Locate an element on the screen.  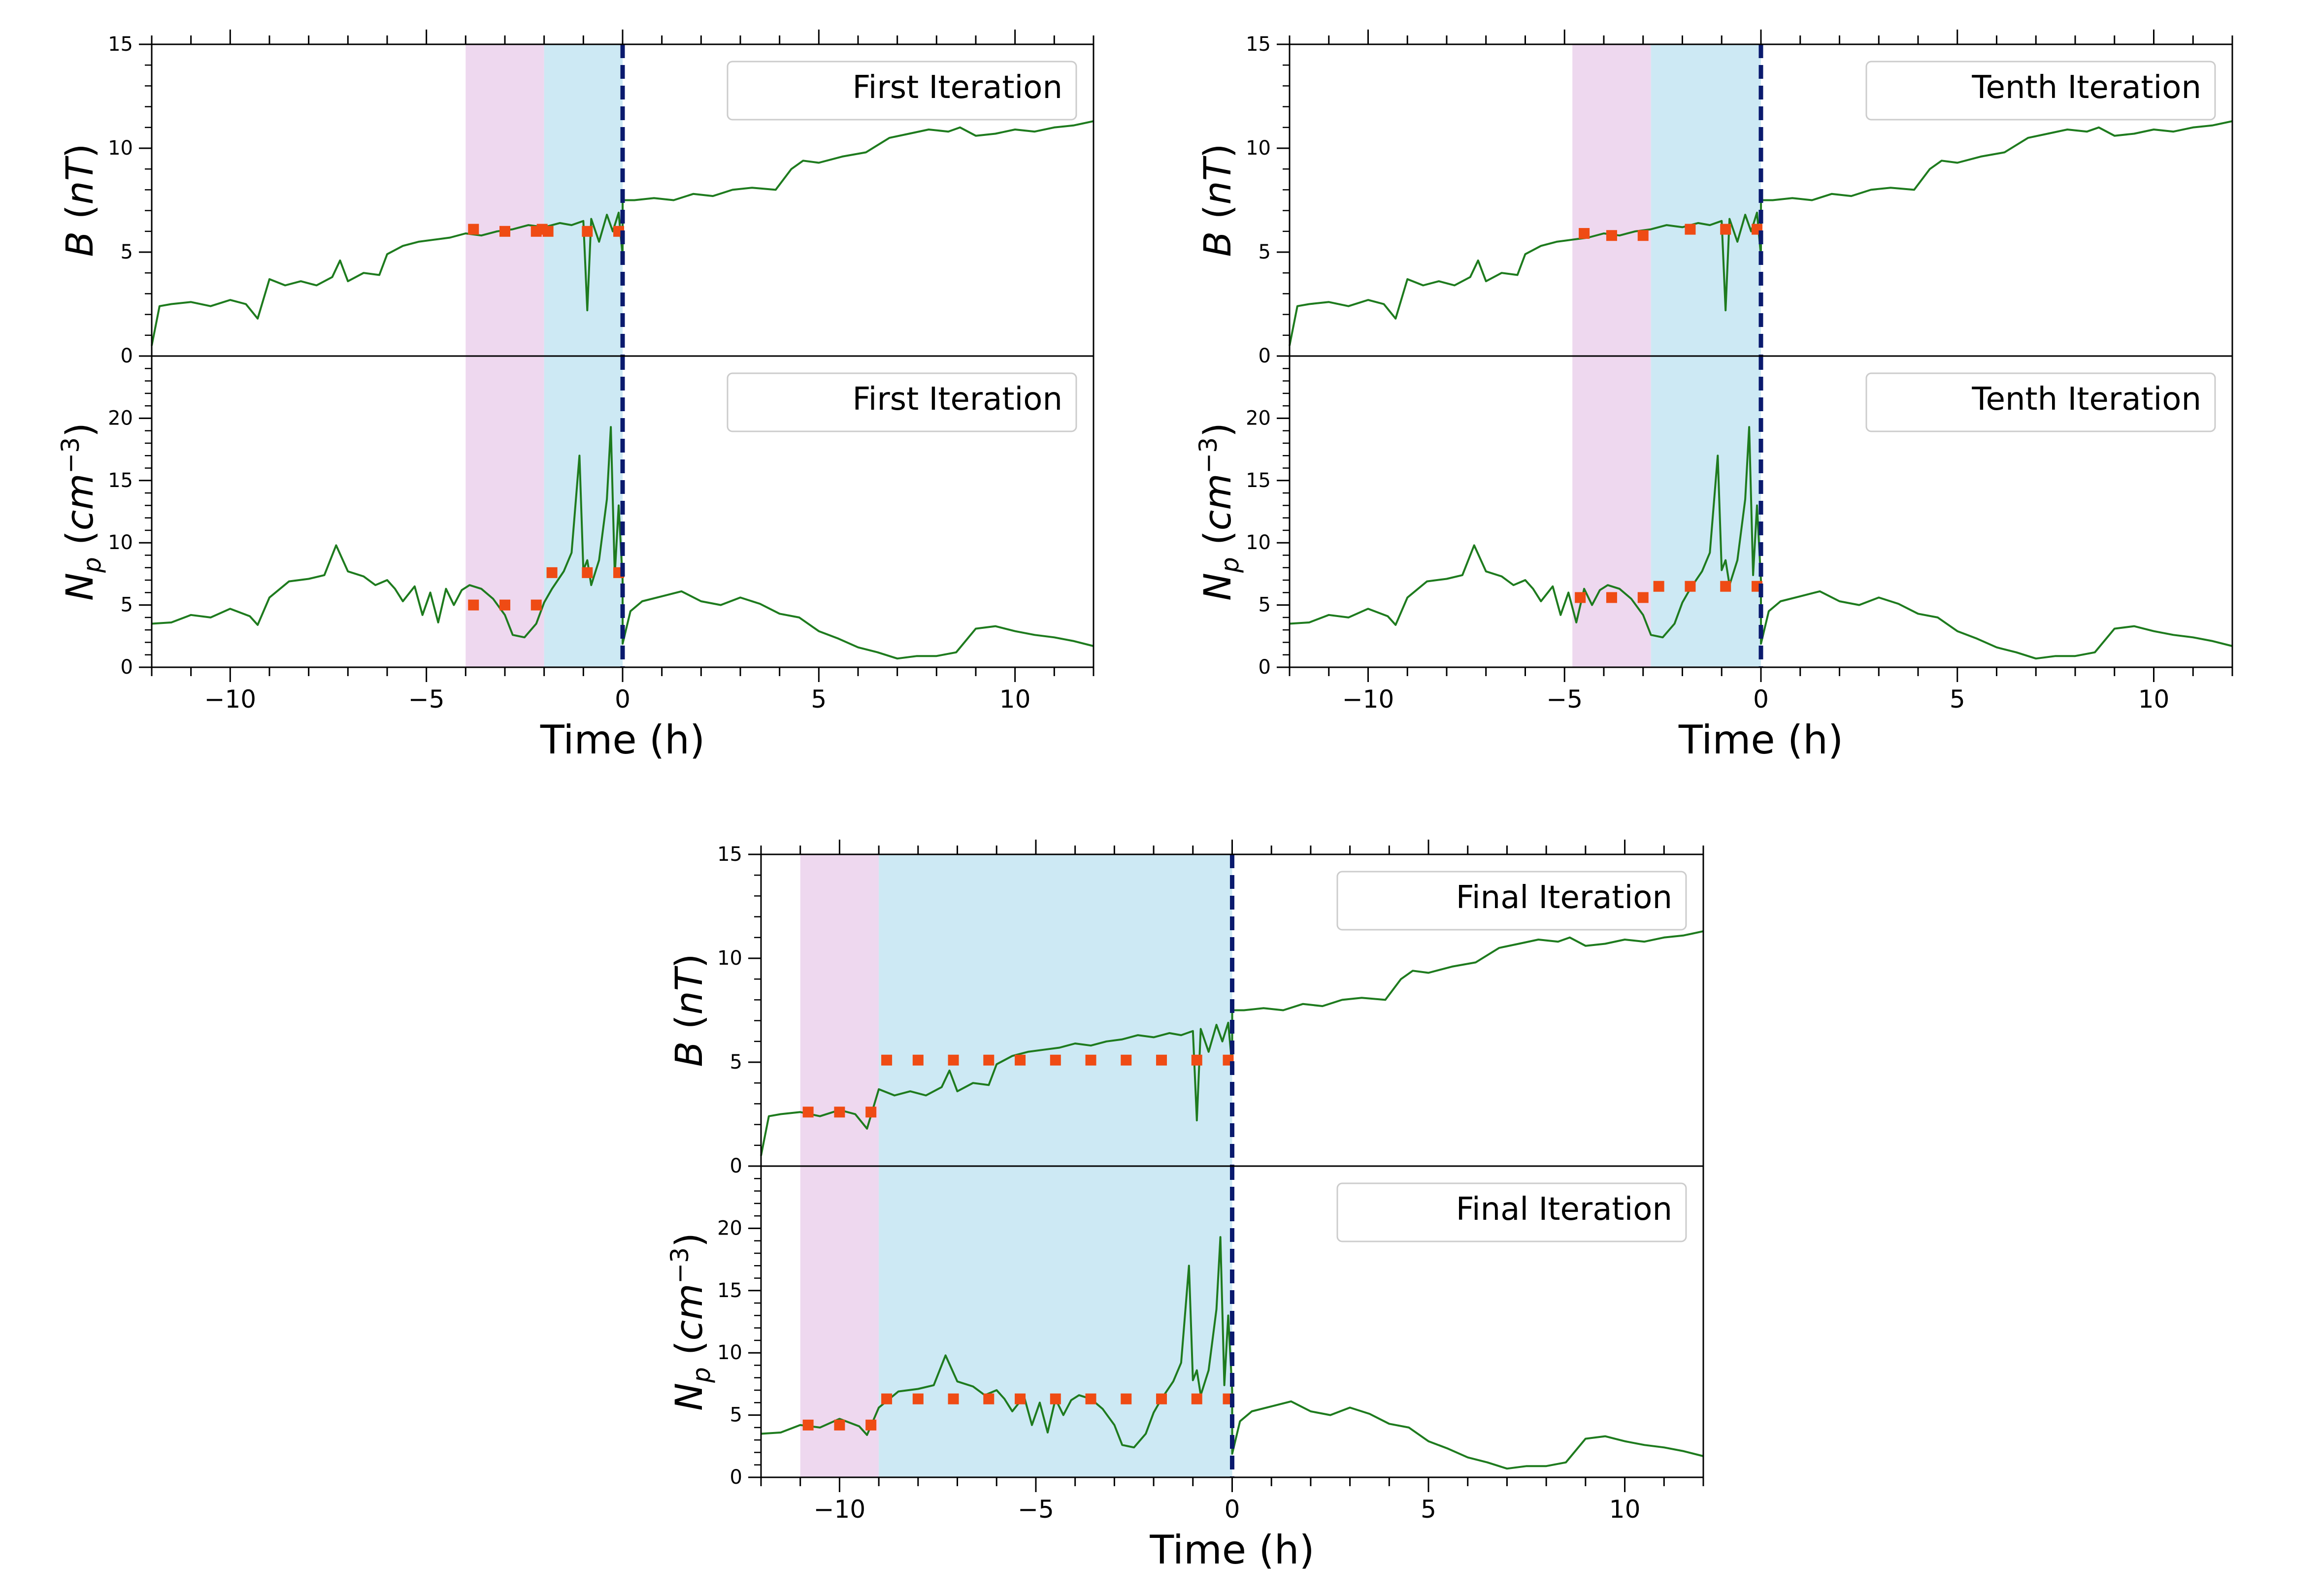
y-label-subscript: p is located at coordinates (1230, 565).